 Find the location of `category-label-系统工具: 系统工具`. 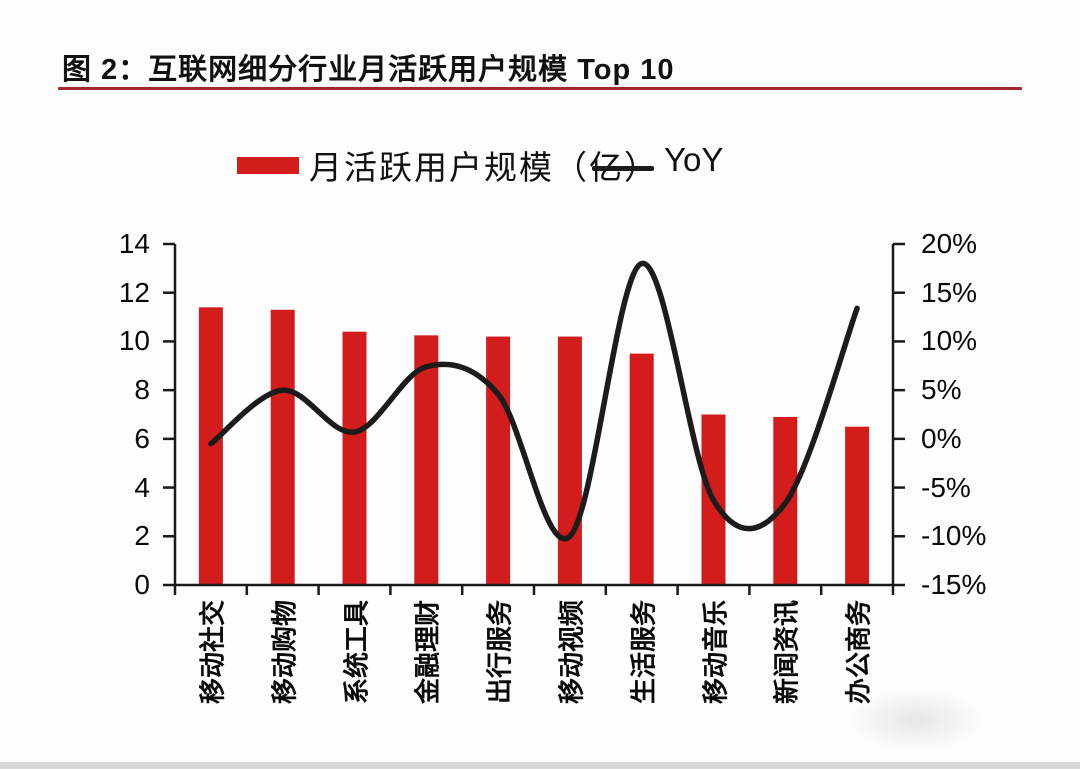

category-label-系统工具: 系统工具 is located at coordinates (356, 652).